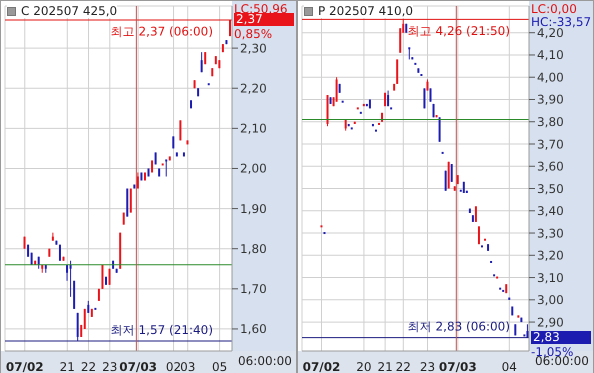  Describe the element at coordinates (550, 167) in the screenshot. I see `y-tick-label: 3,60` at that location.